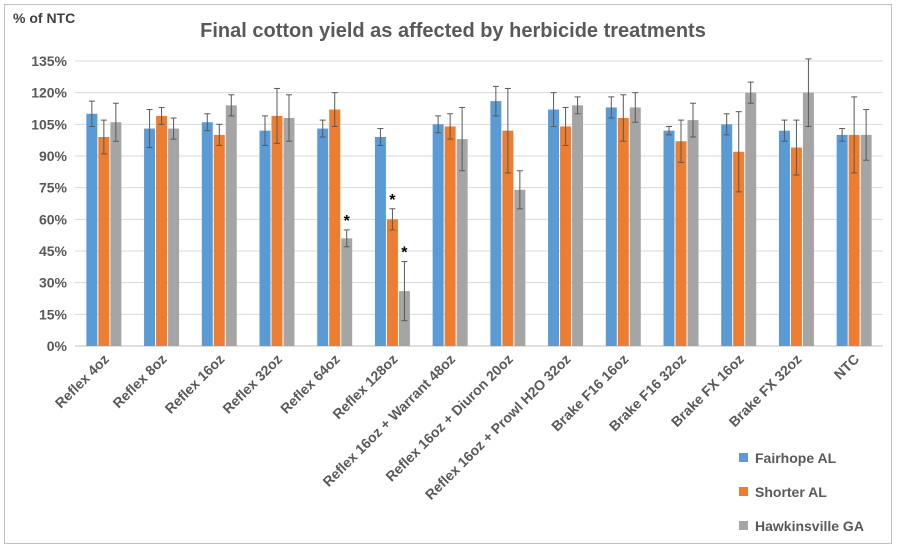 The image size is (898, 550). What do you see at coordinates (53, 314) in the screenshot?
I see `y-tick-label: 15%` at bounding box center [53, 314].